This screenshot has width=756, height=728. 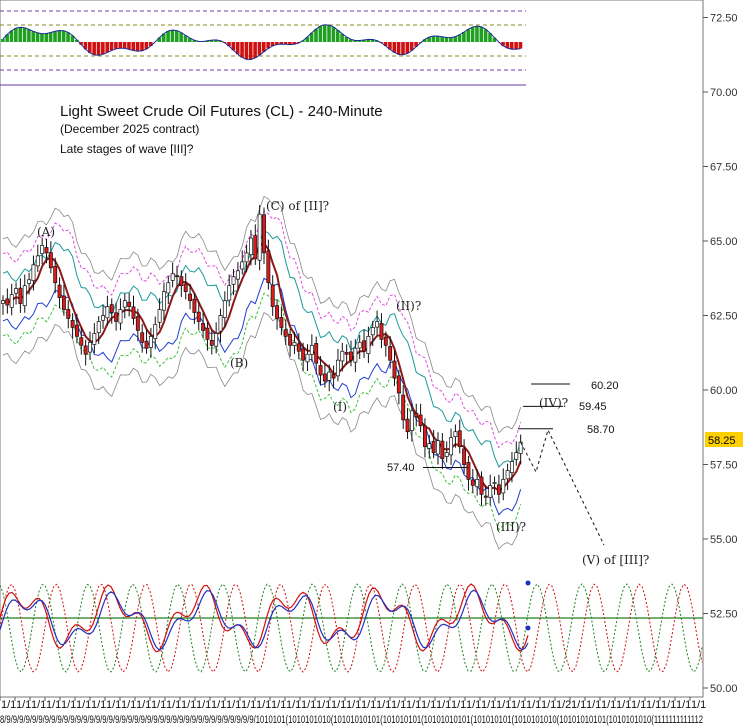 I want to click on last-price-label: 58.25, so click(x=722, y=441).